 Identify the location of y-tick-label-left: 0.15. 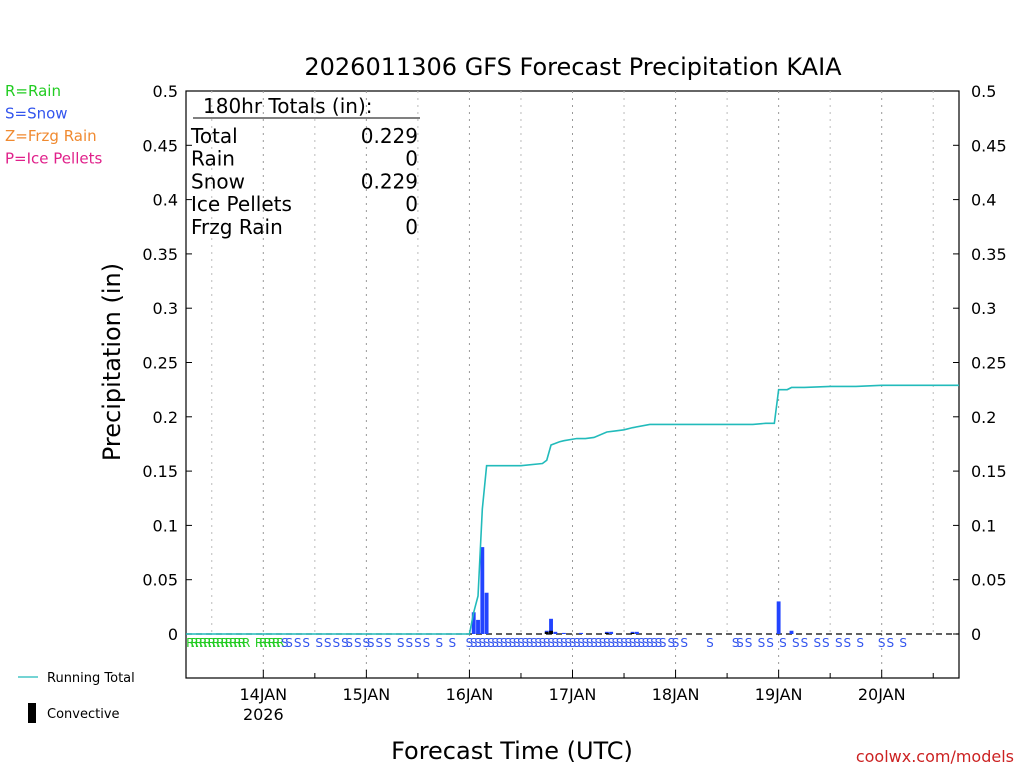
(160, 471).